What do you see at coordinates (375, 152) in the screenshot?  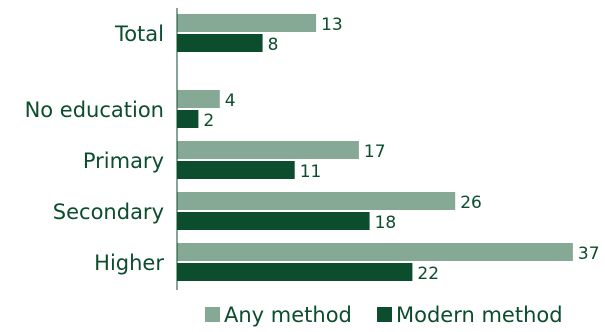 I see `value-label-primary-any-method: 17` at bounding box center [375, 152].